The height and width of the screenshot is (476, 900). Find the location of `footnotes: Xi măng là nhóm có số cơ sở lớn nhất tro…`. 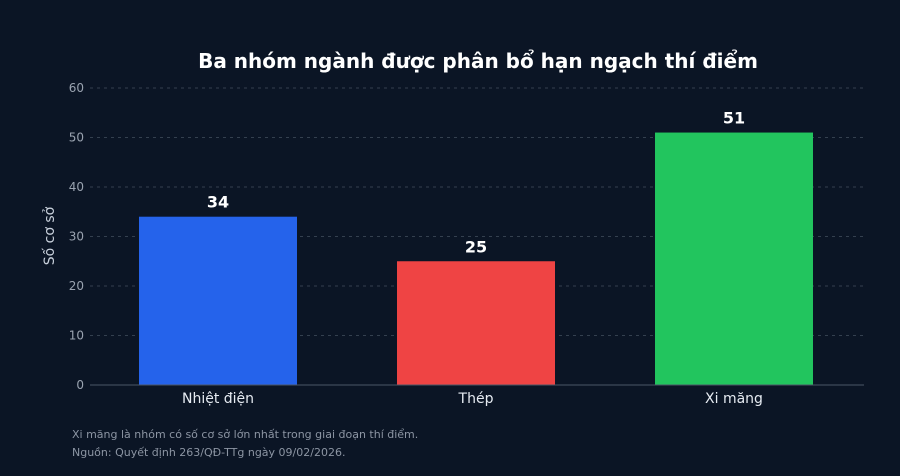

footnotes: Xi măng là nhóm có số cơ sở lớn nhất tro… is located at coordinates (245, 444).